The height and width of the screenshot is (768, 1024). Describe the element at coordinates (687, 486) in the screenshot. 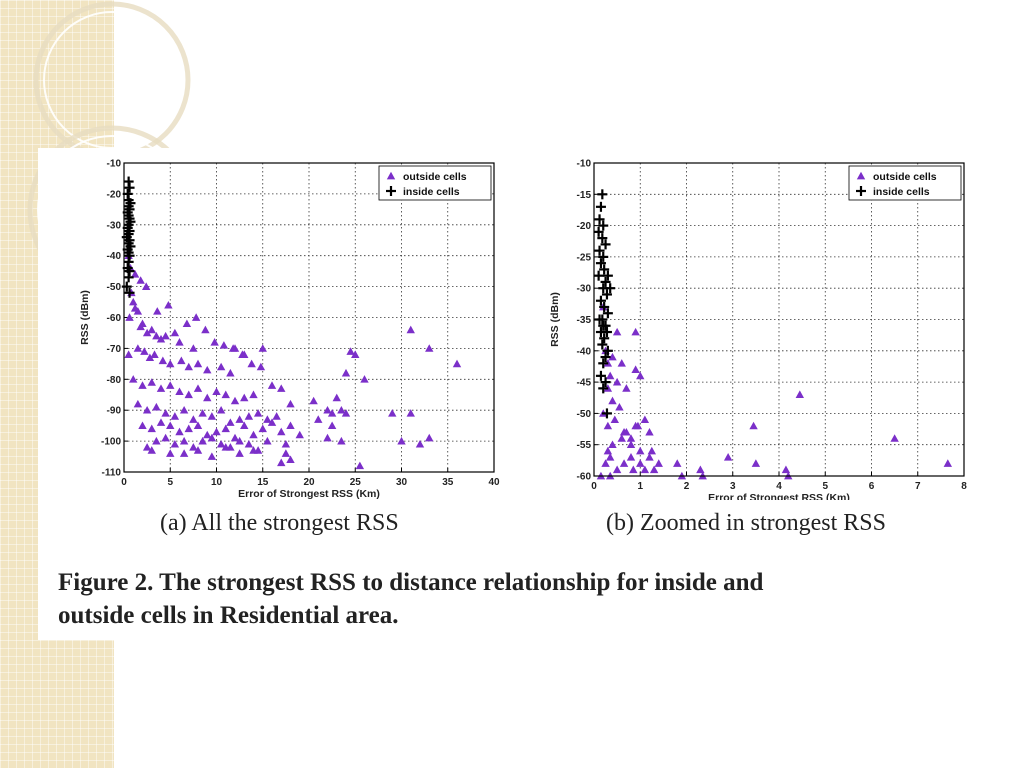

I see `x-tick-label: 2` at that location.